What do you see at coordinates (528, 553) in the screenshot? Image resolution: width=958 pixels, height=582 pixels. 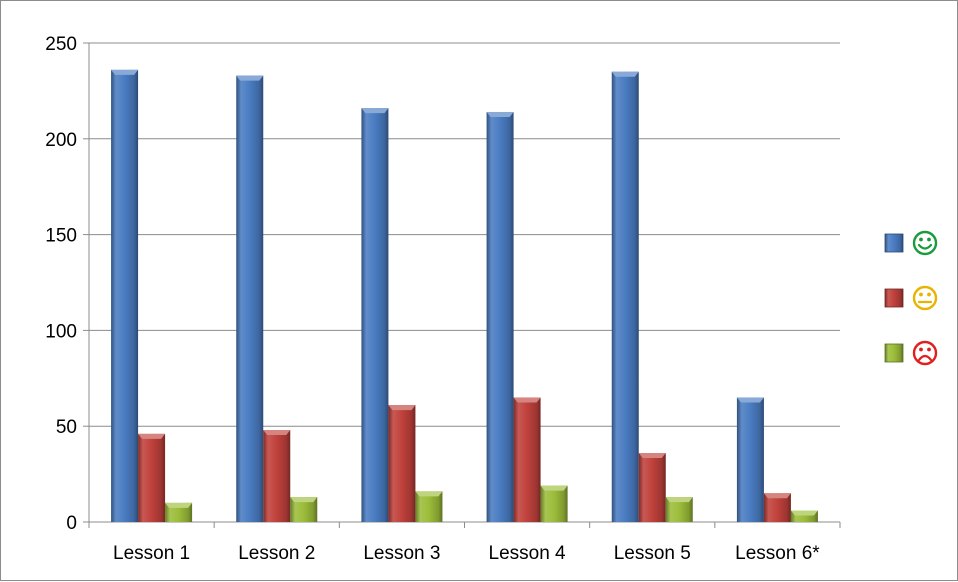 I see `x-tick-label: Lesson 4` at bounding box center [528, 553].